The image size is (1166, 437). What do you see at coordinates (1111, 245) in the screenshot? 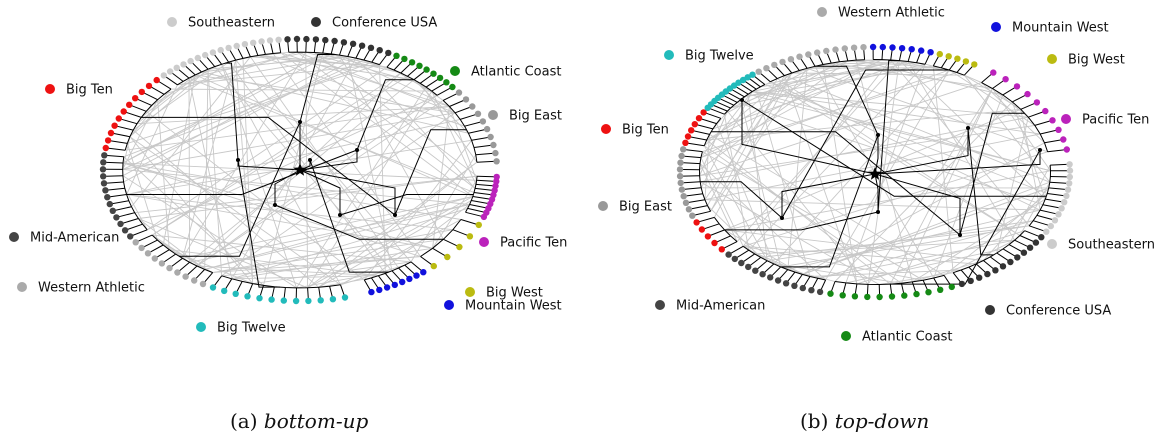
I see `legend-label: Southeastern` at bounding box center [1111, 245].